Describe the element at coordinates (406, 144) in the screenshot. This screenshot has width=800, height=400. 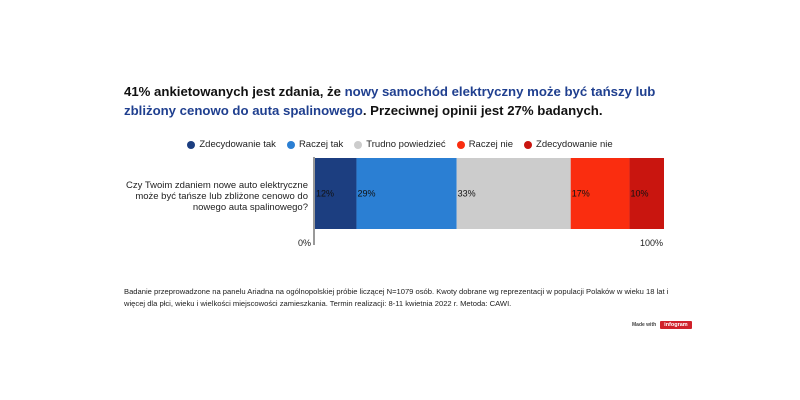
I see `legend-label: Trudno powiedzieć` at that location.